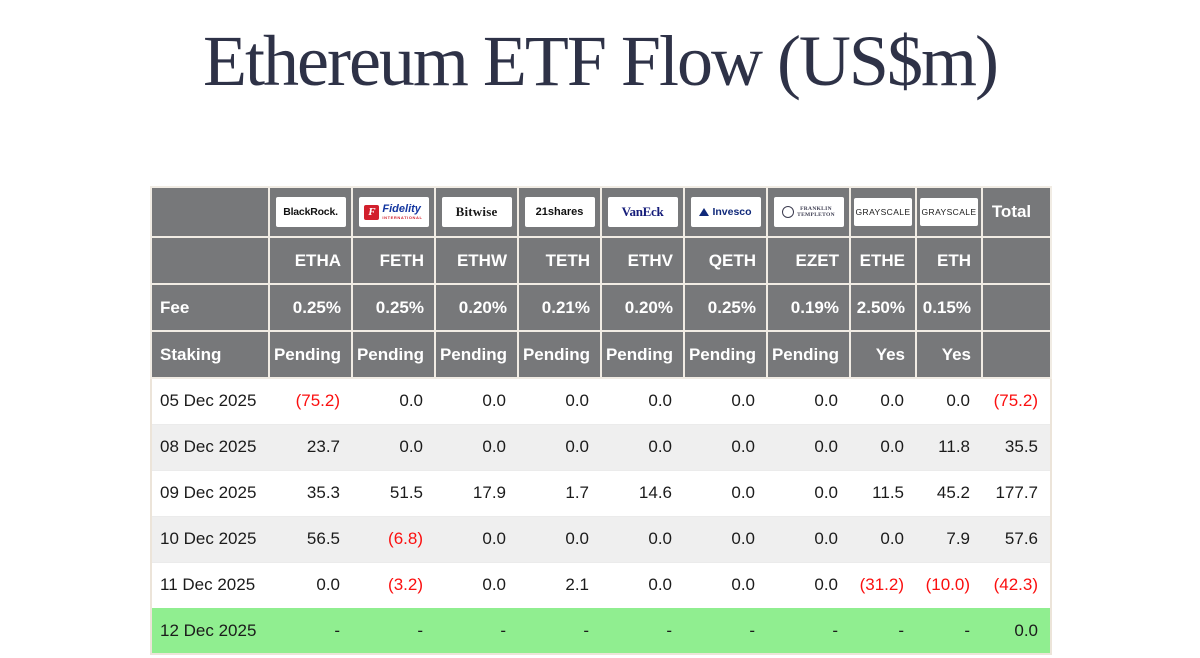  What do you see at coordinates (310, 400) in the screenshot?
I see `value-cell: (75.2)` at bounding box center [310, 400].